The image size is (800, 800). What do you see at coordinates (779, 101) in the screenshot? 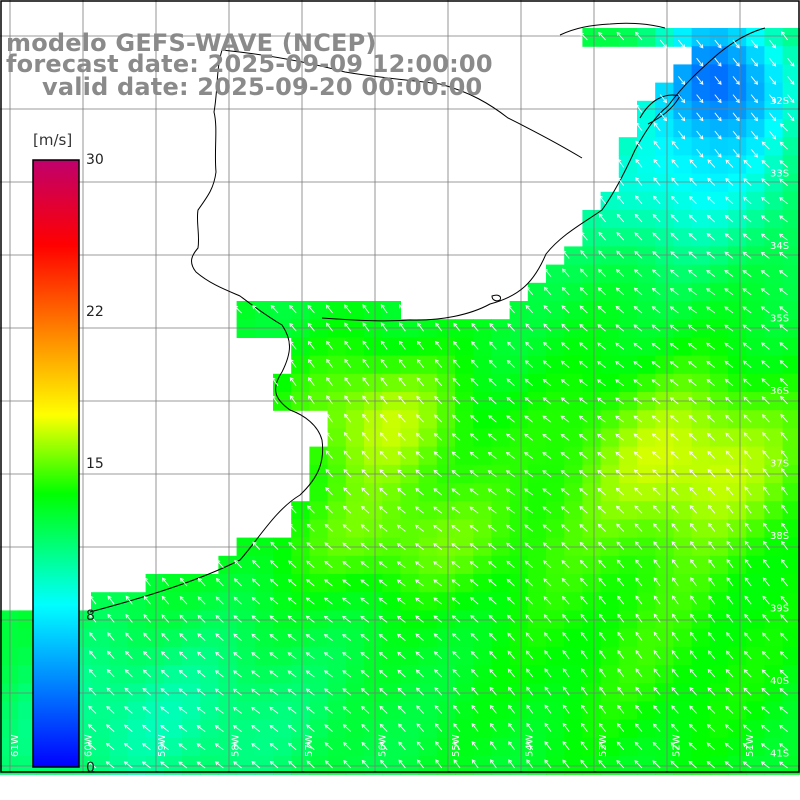
I see `lat-label-32S: 32S` at bounding box center [779, 101].